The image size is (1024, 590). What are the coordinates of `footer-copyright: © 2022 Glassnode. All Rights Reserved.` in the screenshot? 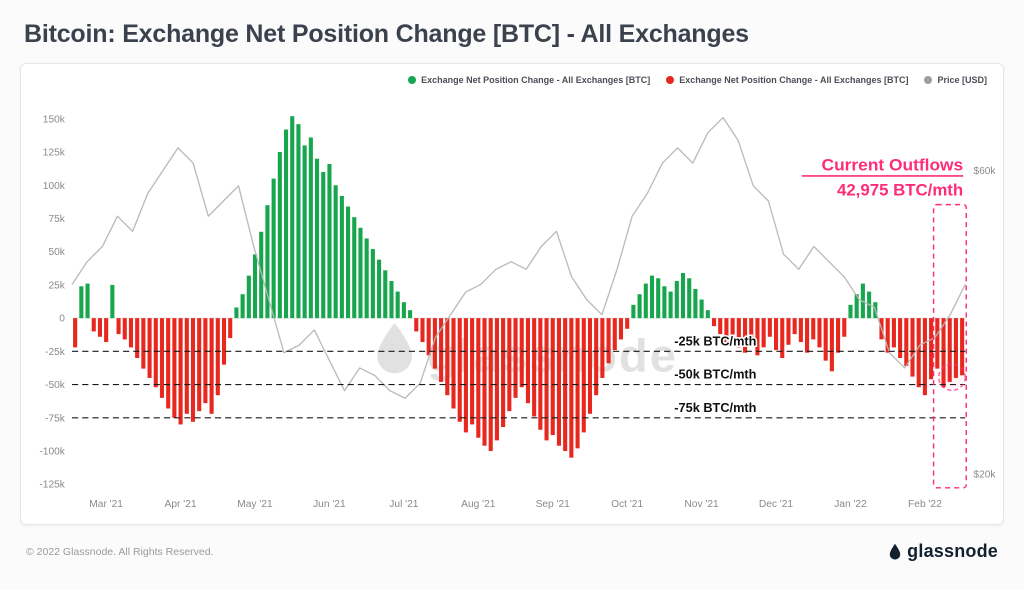 It's located at (120, 551).